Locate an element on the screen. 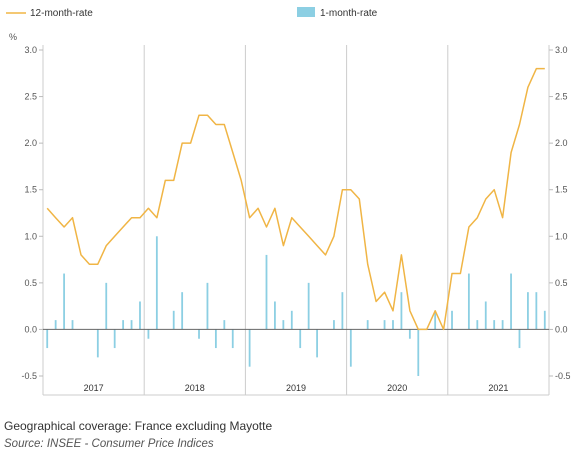 Image resolution: width=574 pixels, height=459 pixels. legend-label-12-month-rate: 12-month-rate is located at coordinates (61, 13).